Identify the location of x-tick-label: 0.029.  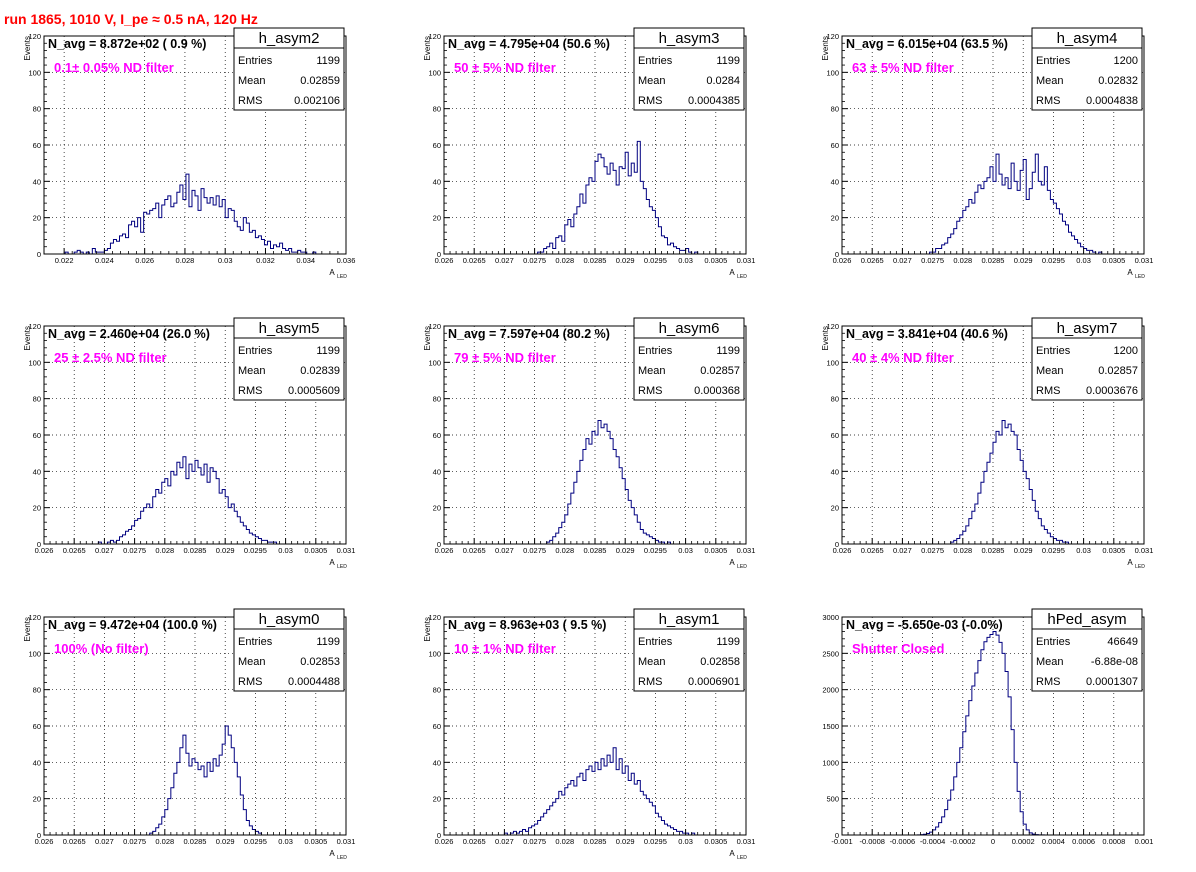
(625, 260).